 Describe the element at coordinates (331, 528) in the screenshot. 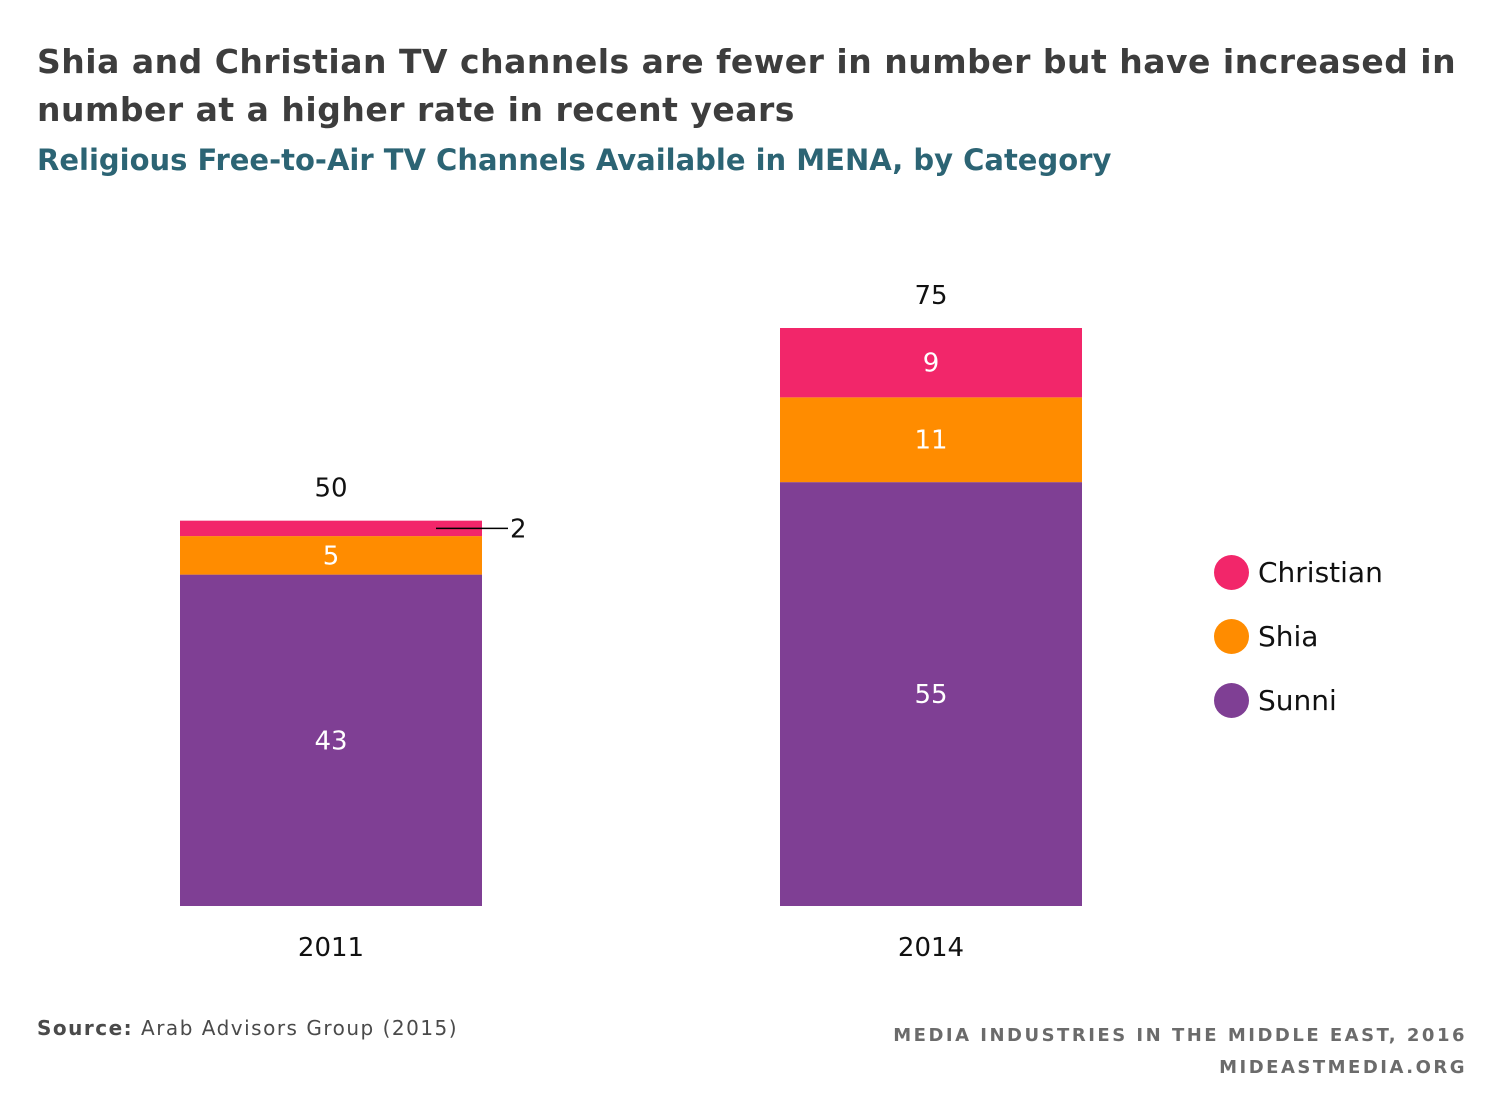

I see `bar-segment-christian-2011` at that location.